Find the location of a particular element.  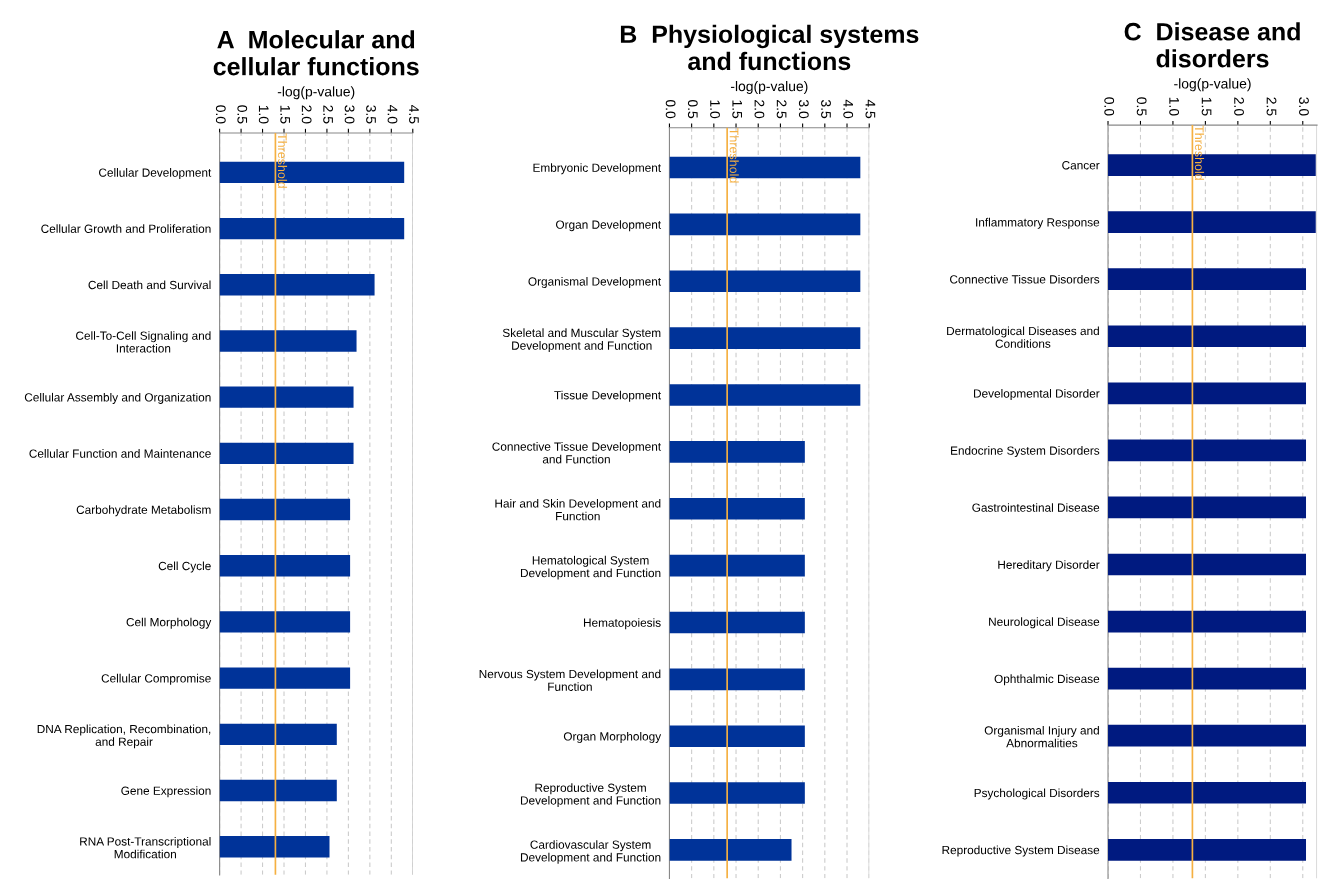

y-tick-label: Psychological Disorders is located at coordinates (1037, 794).